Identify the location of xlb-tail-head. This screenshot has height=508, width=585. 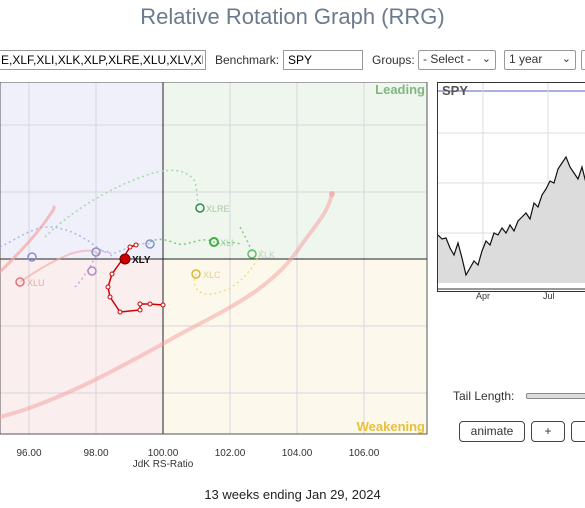
(32, 257).